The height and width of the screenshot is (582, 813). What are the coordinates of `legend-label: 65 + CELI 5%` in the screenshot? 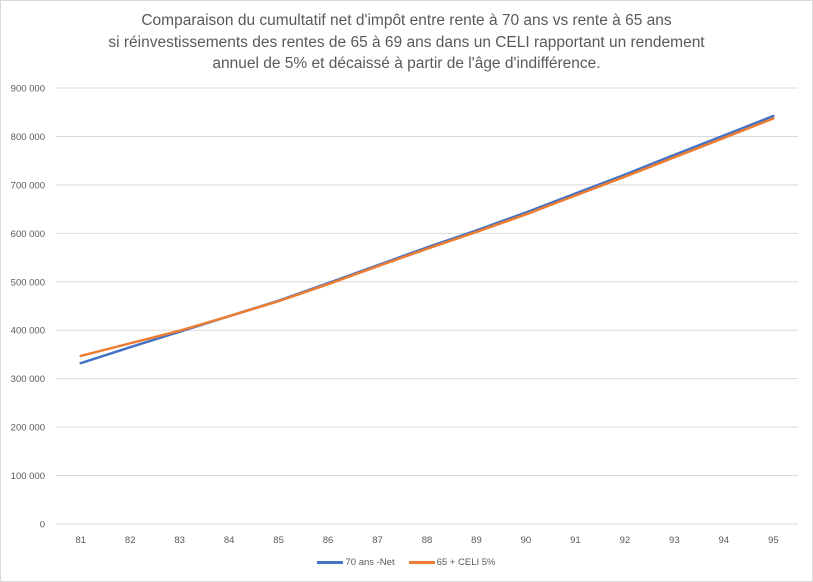 It's located at (466, 562).